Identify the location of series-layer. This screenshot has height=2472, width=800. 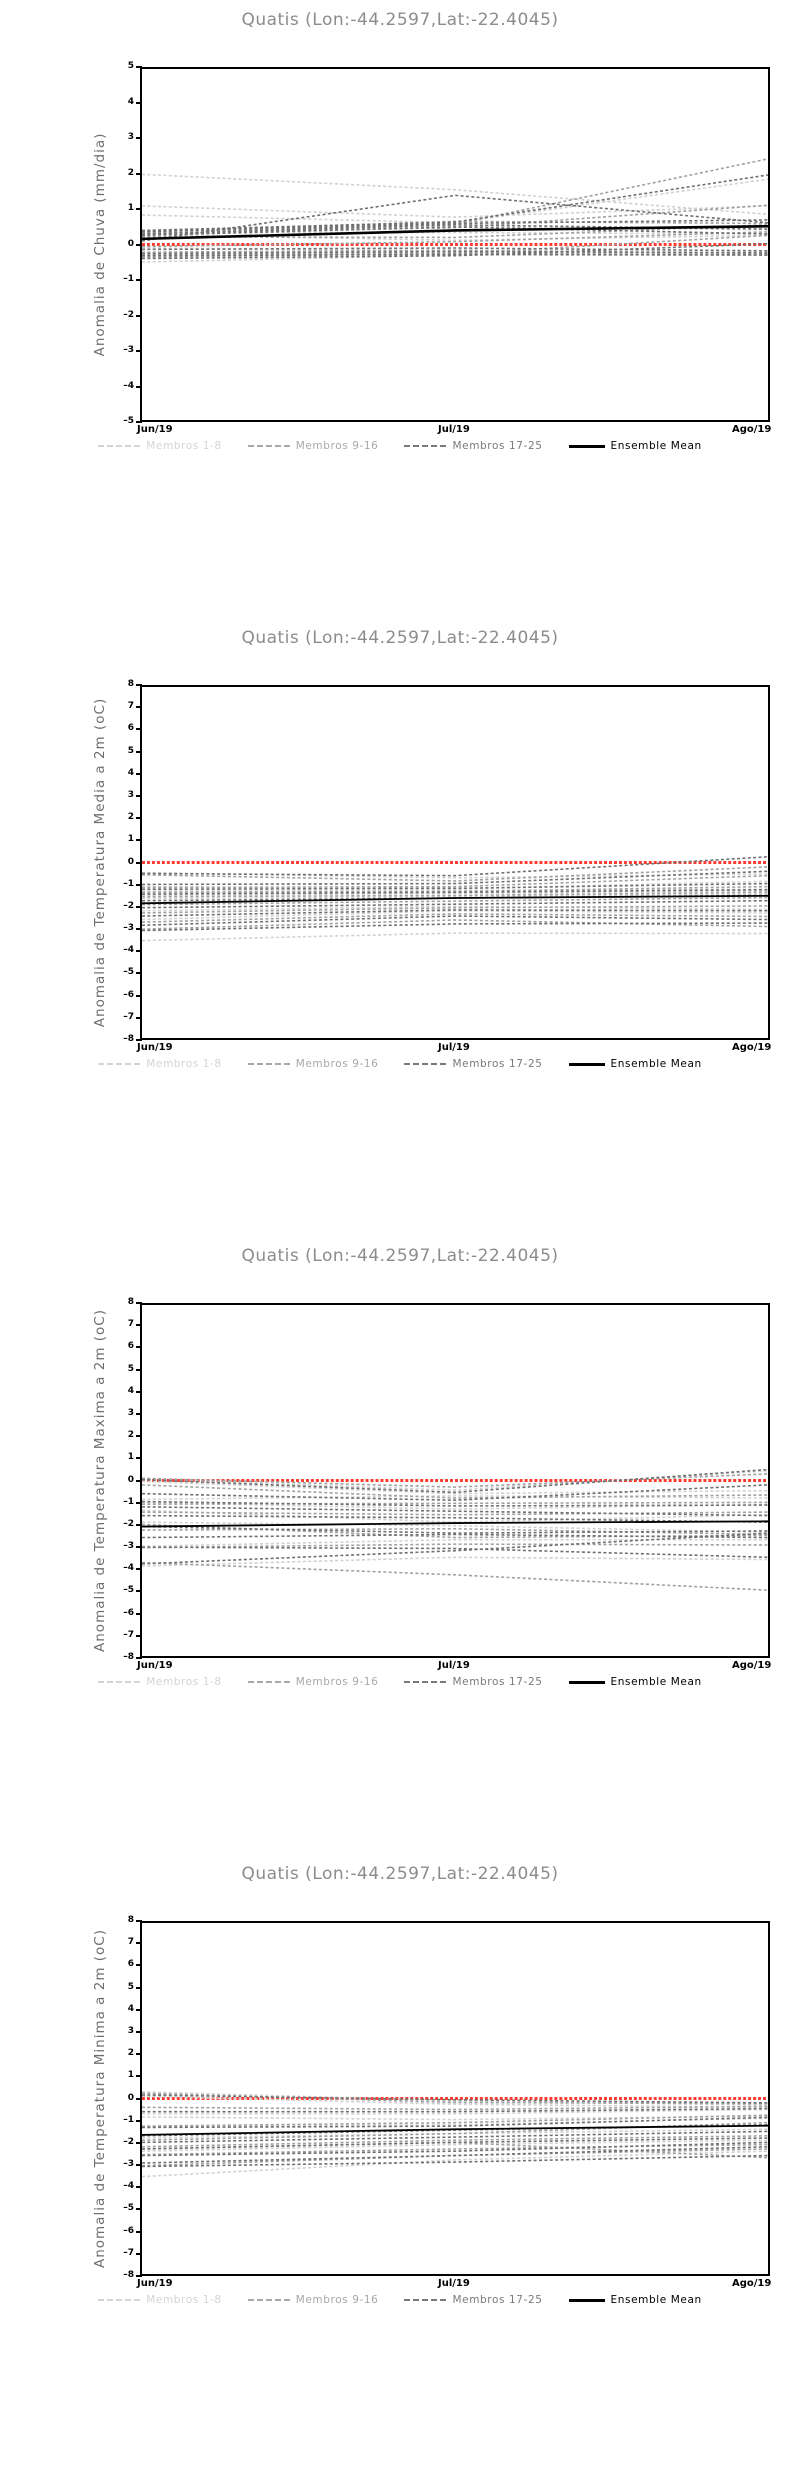
(455, 899).